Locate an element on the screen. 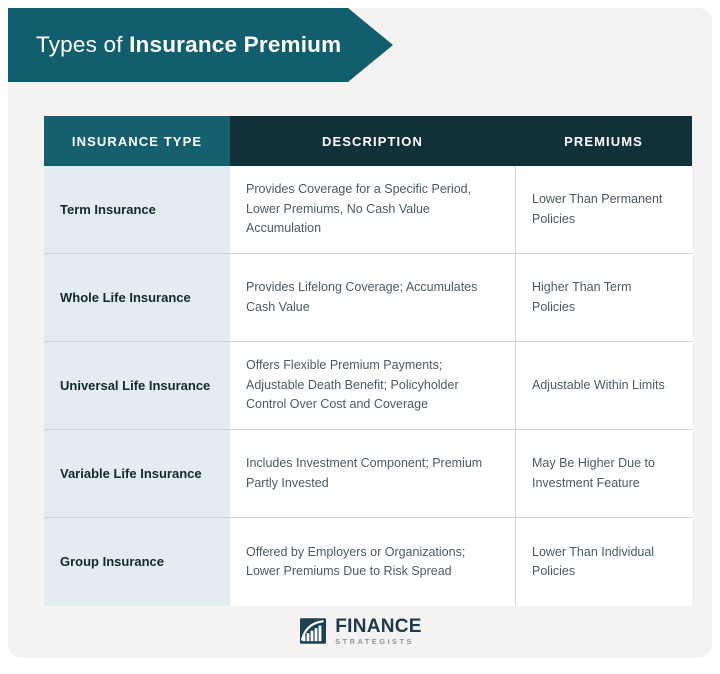 The image size is (720, 674). cell-premiums: Lower Than Permanent Policies is located at coordinates (603, 210).